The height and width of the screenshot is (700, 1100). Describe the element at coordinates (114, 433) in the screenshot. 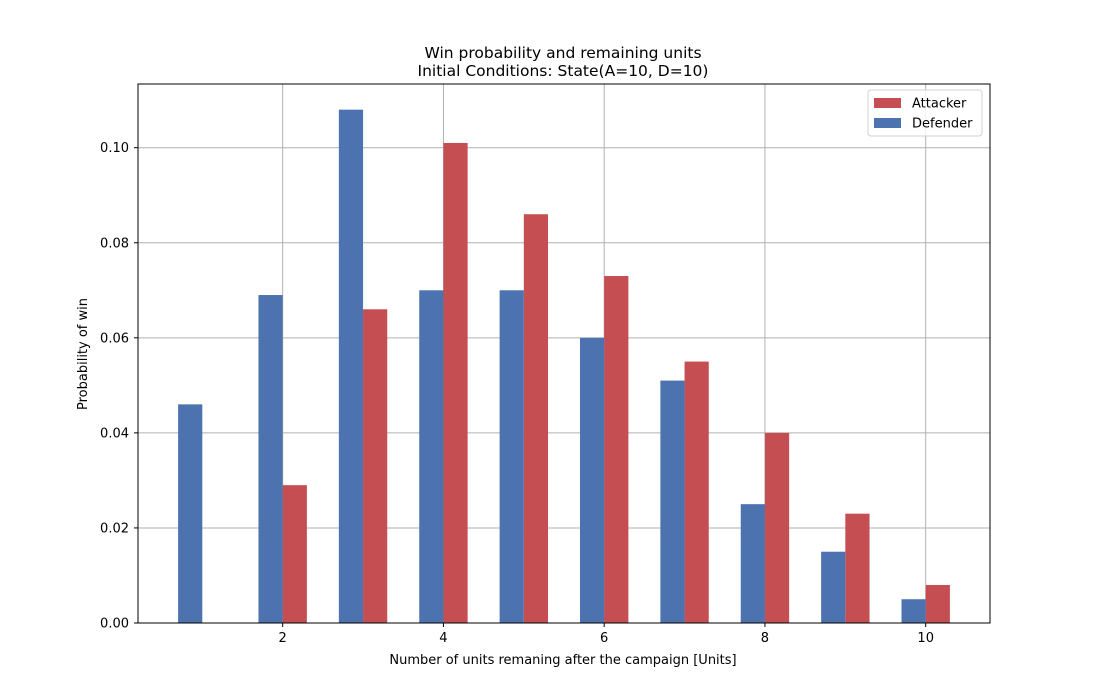

I see `y-tick-label: 0.04` at that location.